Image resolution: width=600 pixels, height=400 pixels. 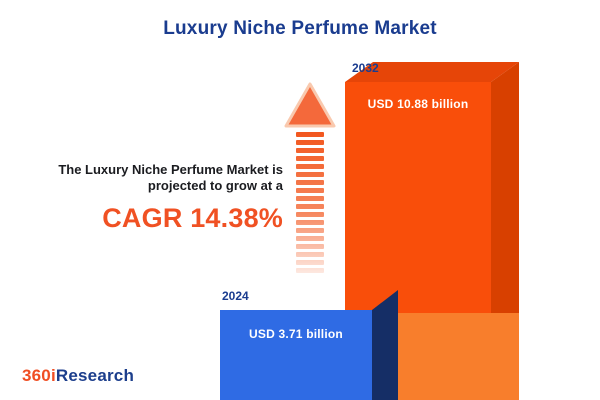 I want to click on cagr-value: CAGR 14.38%, so click(x=192, y=217).